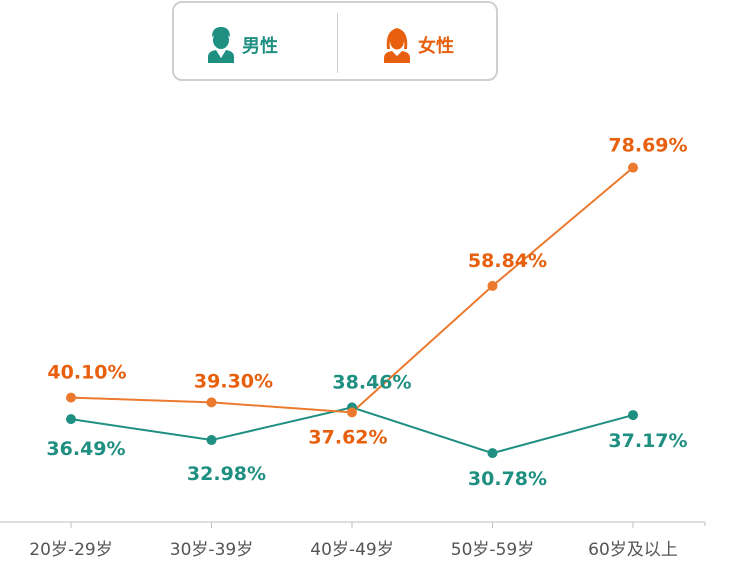  Describe the element at coordinates (397, 45) in the screenshot. I see `woman-user-icon` at that location.